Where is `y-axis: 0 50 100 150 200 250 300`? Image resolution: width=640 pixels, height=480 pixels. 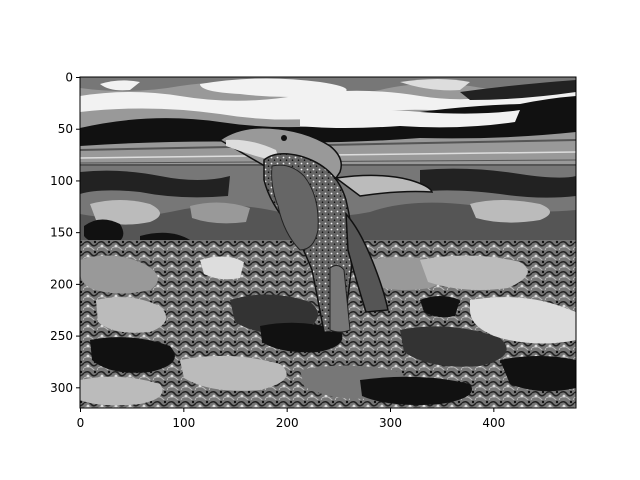 y-axis: 0 50 100 150 200 250 300 is located at coordinates (65, 233).